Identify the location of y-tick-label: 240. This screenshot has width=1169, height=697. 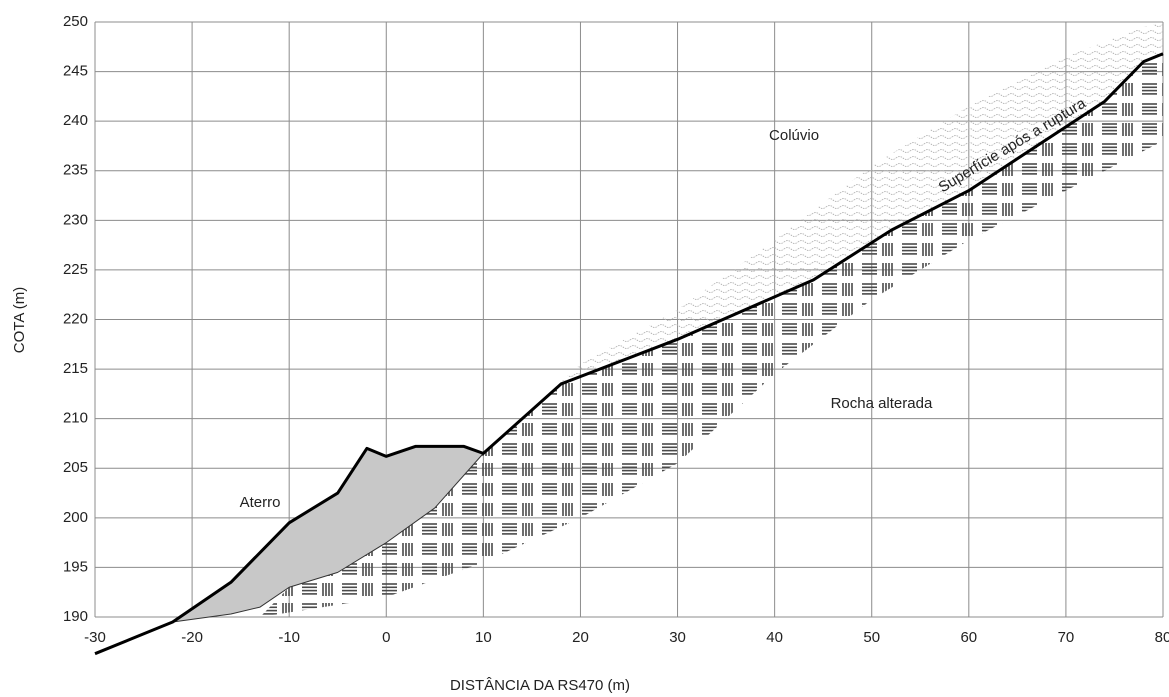
(75, 120).